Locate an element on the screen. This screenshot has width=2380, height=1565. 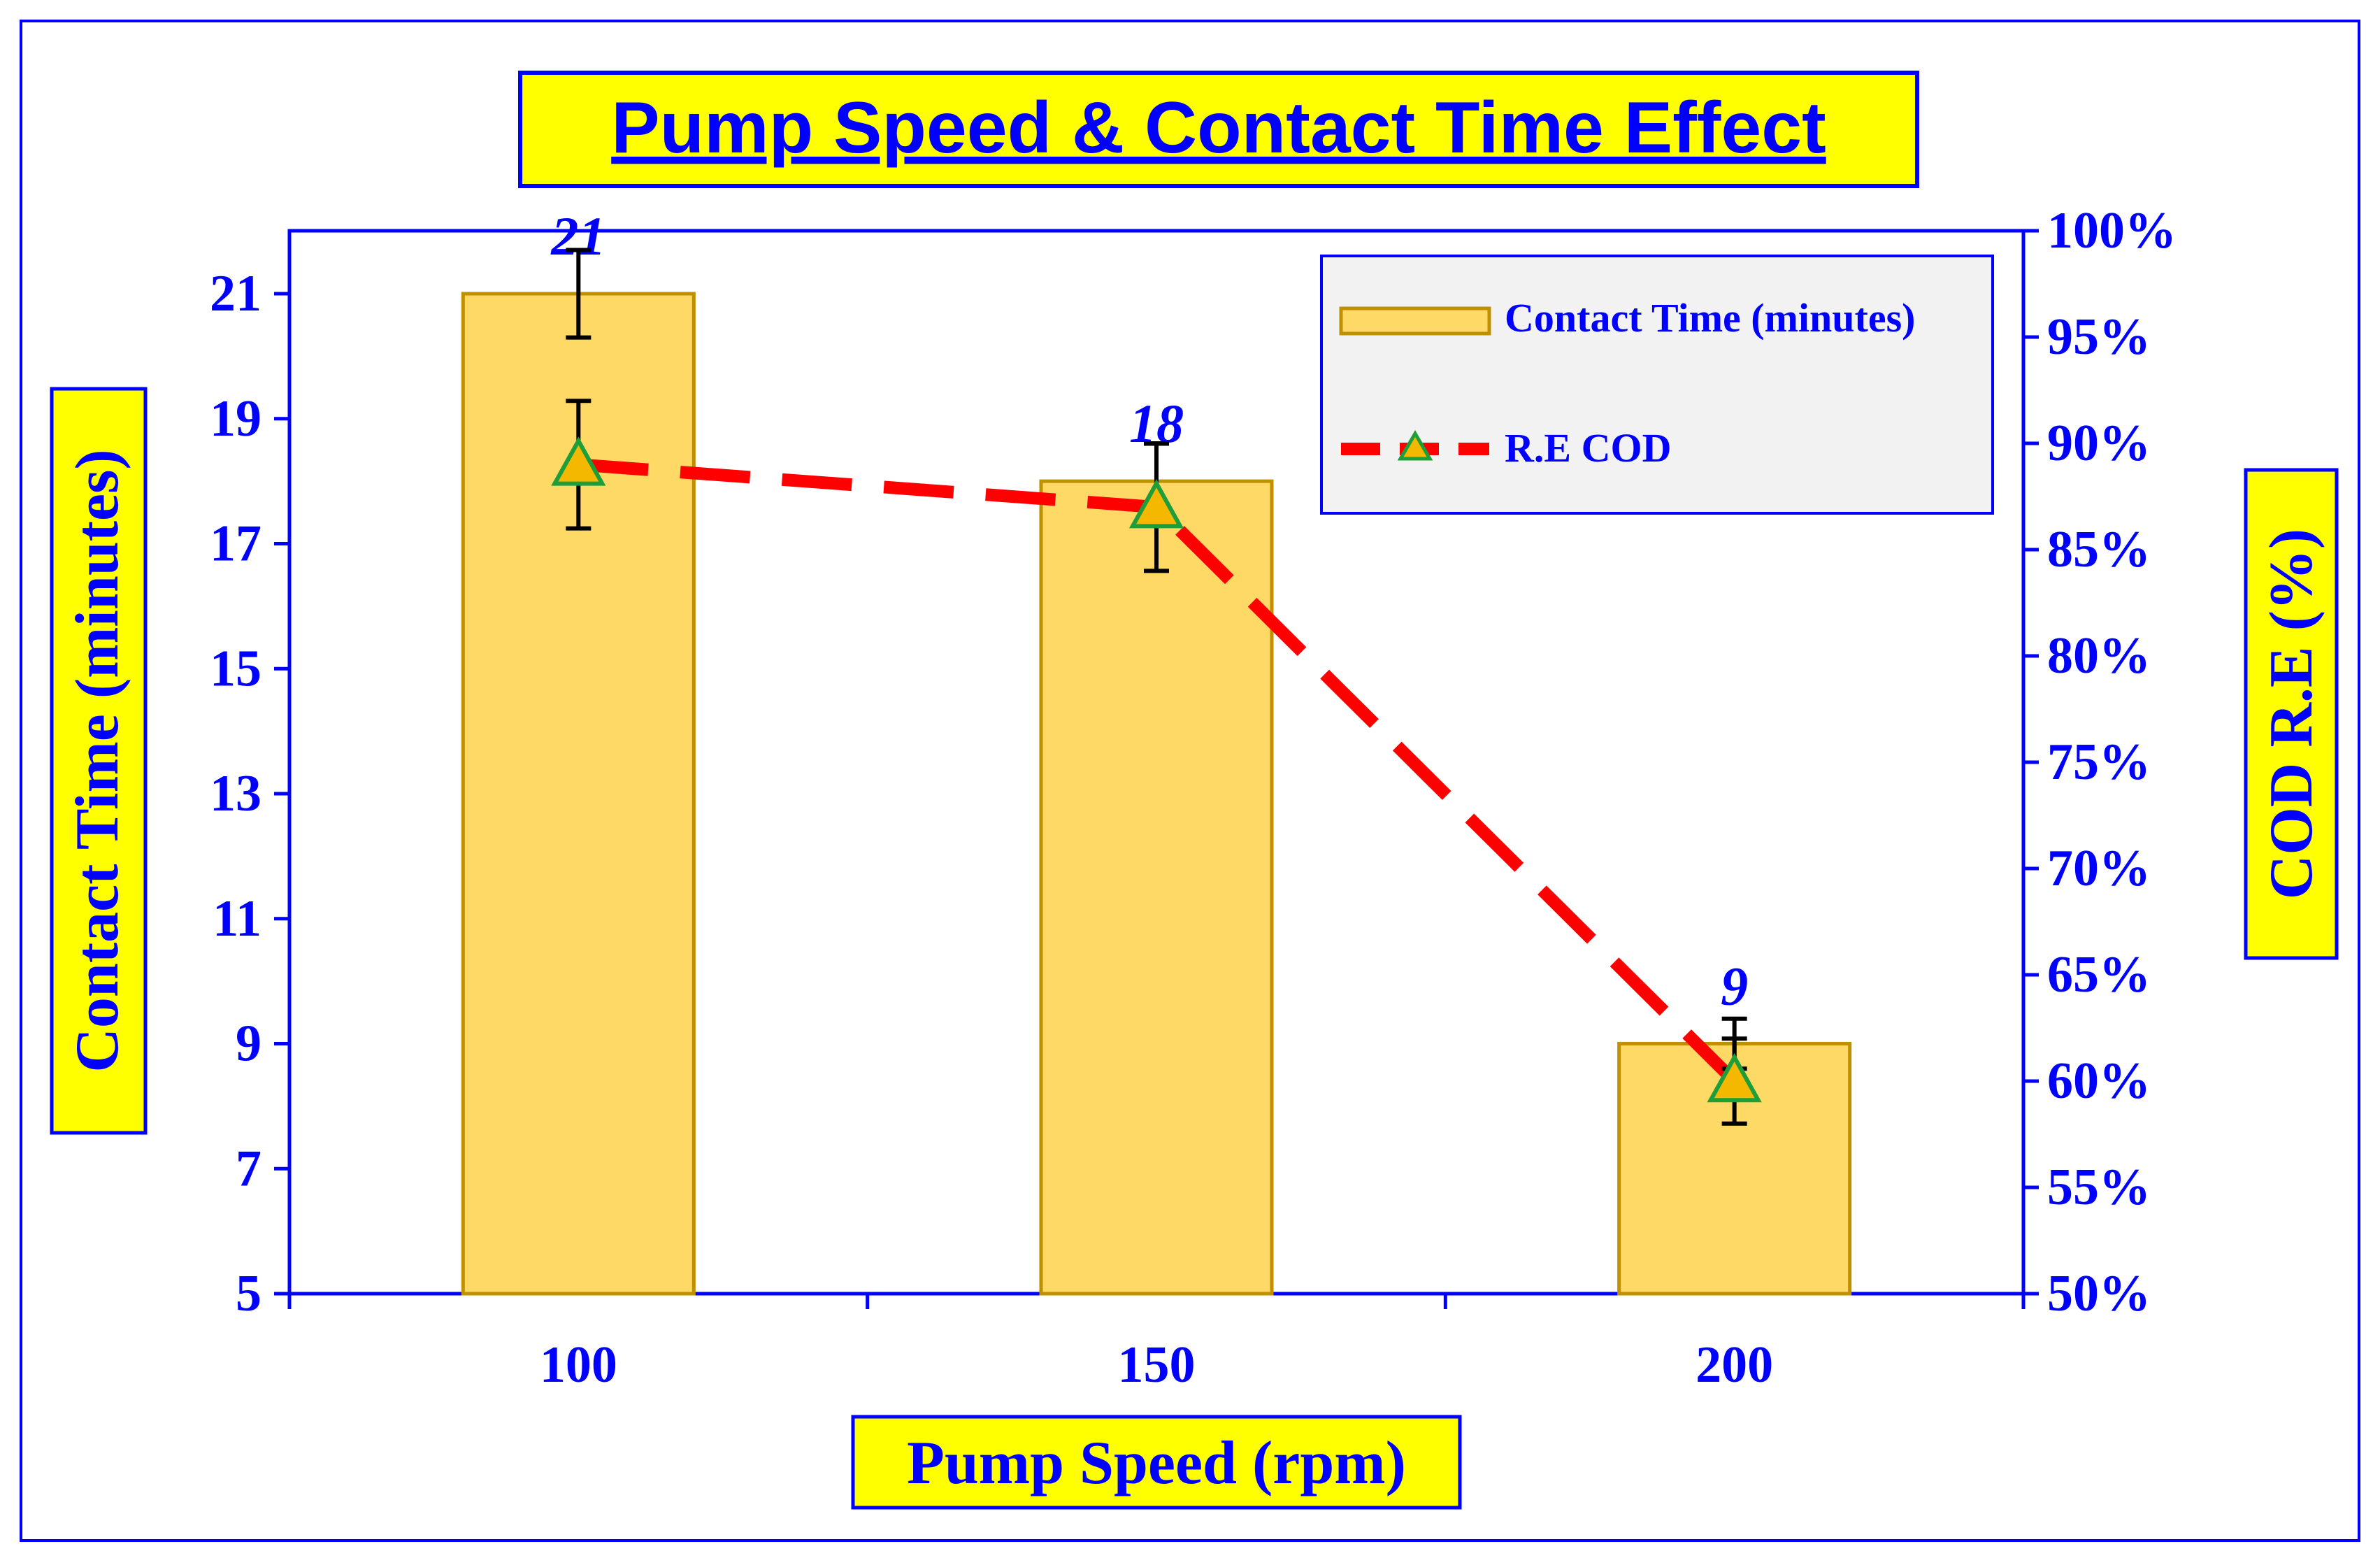
y-tick-label: 11 is located at coordinates (237, 919).